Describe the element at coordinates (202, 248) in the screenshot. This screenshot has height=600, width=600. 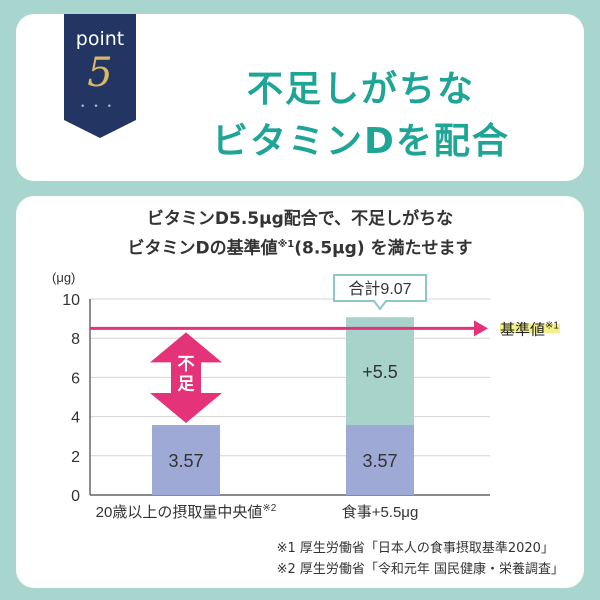
I see `chart-title-line2-a: ビタミンDの基準値` at that location.